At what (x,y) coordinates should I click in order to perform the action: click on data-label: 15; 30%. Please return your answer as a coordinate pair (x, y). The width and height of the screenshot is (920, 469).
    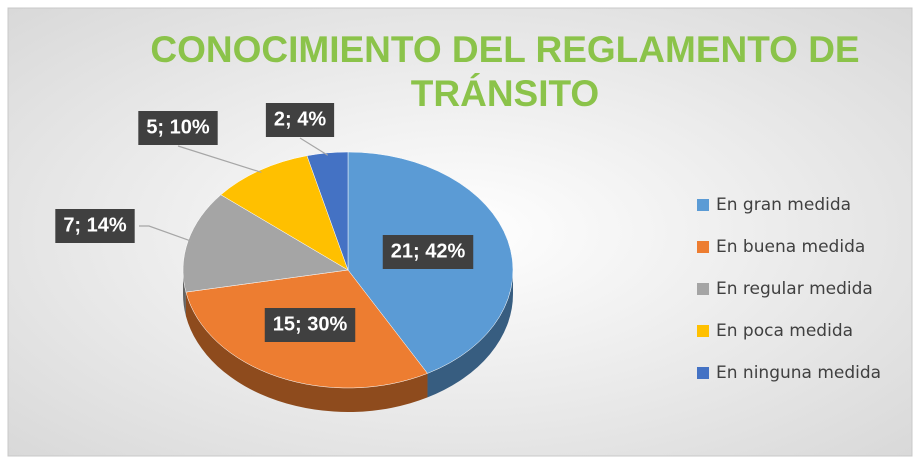
    Looking at the image, I should click on (310, 324).